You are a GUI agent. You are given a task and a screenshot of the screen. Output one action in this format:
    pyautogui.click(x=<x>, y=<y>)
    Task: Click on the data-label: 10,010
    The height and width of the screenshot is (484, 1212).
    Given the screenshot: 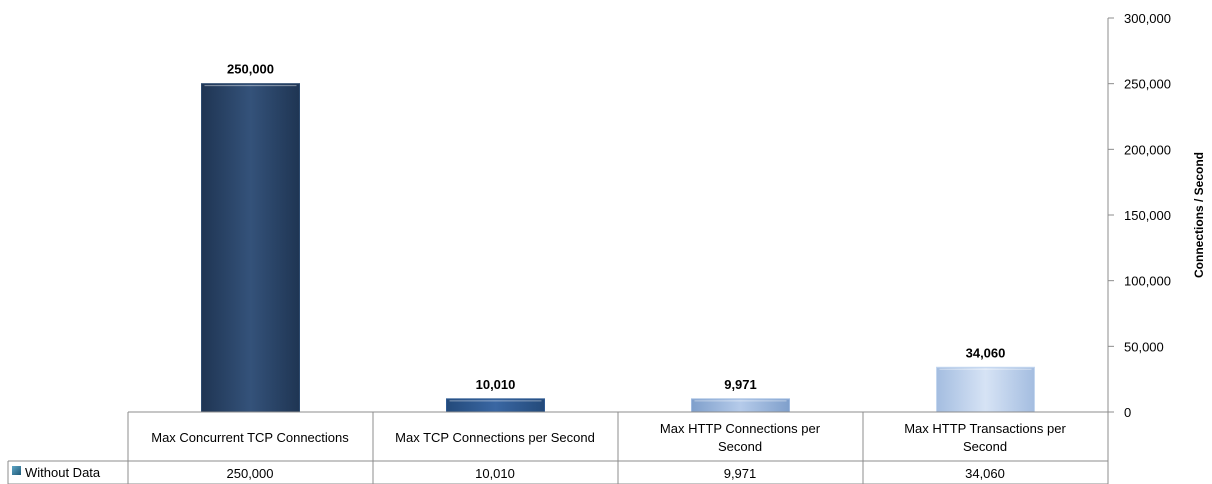 What is the action you would take?
    pyautogui.click(x=496, y=384)
    